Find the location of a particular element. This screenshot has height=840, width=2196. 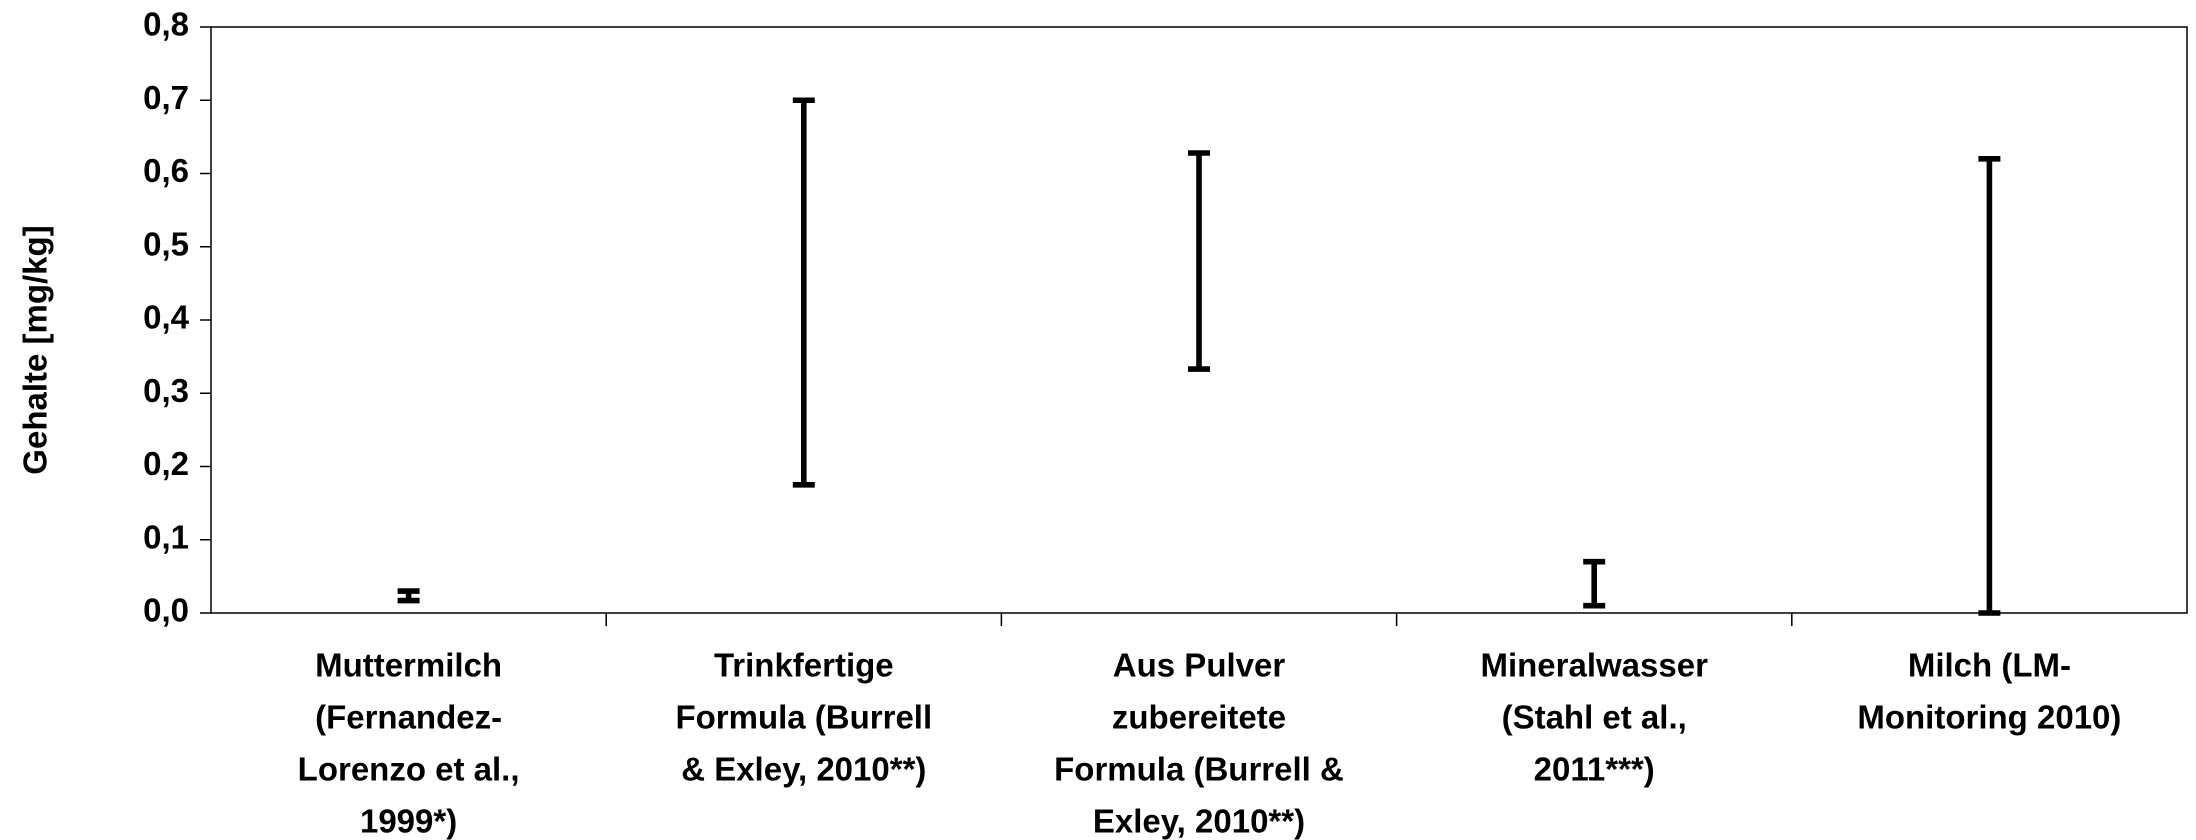

y-tick-label: 0,5 is located at coordinates (166, 243).